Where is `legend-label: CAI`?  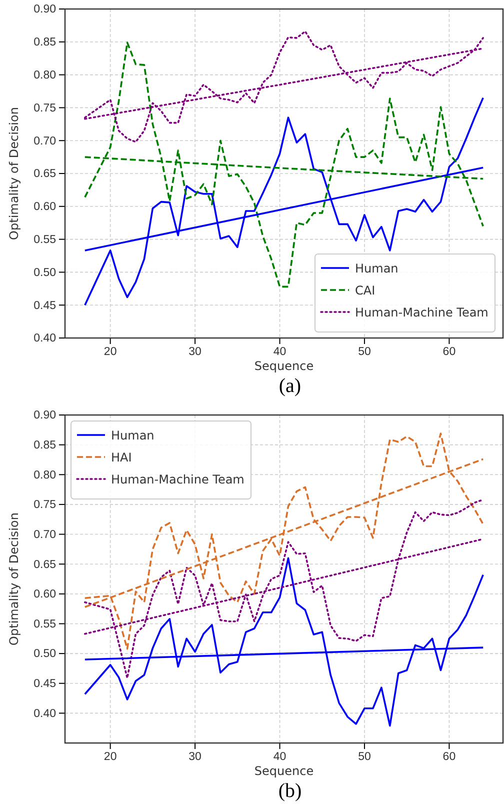 legend-label: CAI is located at coordinates (365, 291).